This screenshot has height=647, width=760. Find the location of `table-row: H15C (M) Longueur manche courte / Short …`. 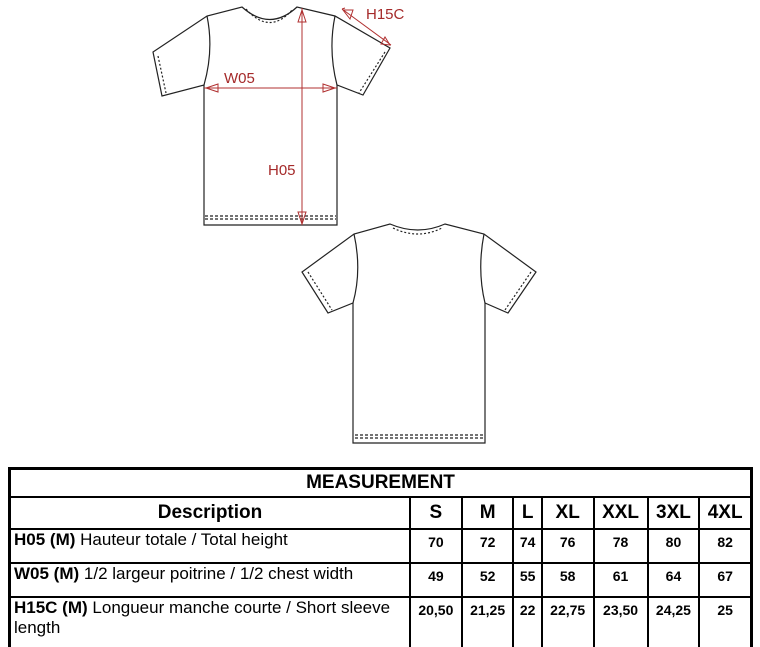

table-row: H15C (M) Longueur manche courte / Short … is located at coordinates (380, 621).